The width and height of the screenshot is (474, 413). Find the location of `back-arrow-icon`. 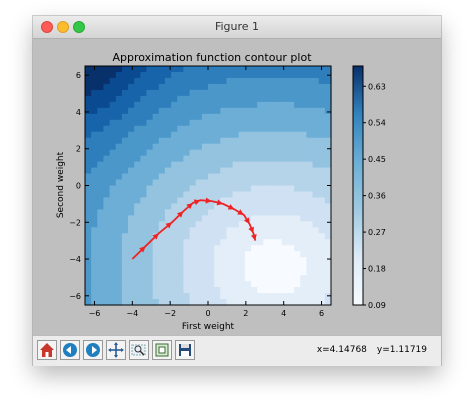

back-arrow-icon is located at coordinates (70, 350).